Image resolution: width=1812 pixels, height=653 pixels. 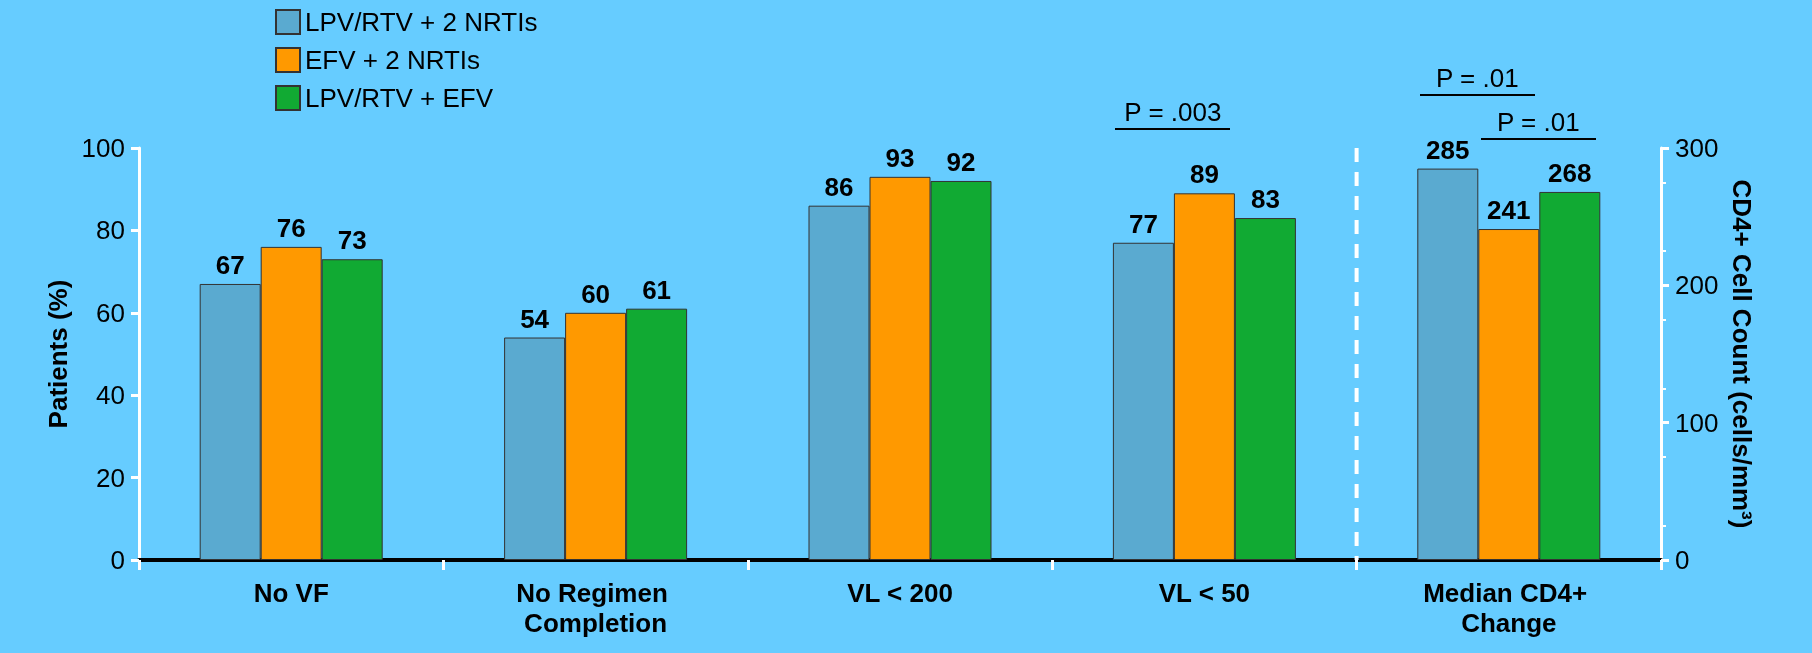 What do you see at coordinates (1697, 422) in the screenshot?
I see `y2-tick-label: 100` at bounding box center [1697, 422].